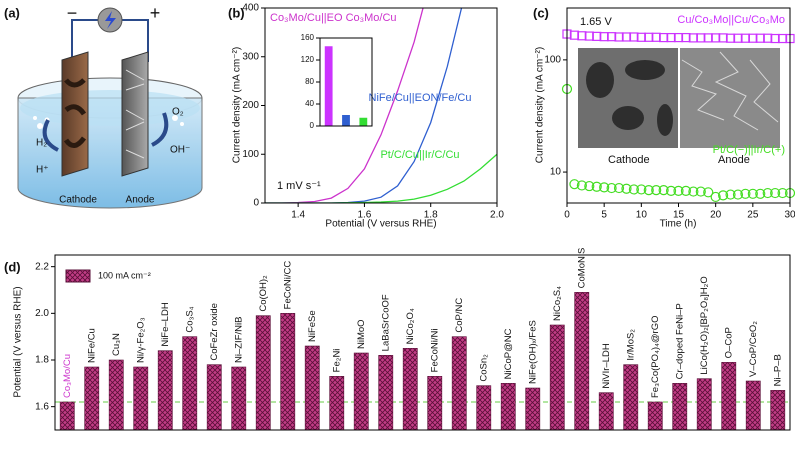 The image size is (795, 462). What do you see at coordinates (419, 155) in the screenshot?
I see `series-label: Pt/C/Cu||Ir/C/Cu` at bounding box center [419, 155].